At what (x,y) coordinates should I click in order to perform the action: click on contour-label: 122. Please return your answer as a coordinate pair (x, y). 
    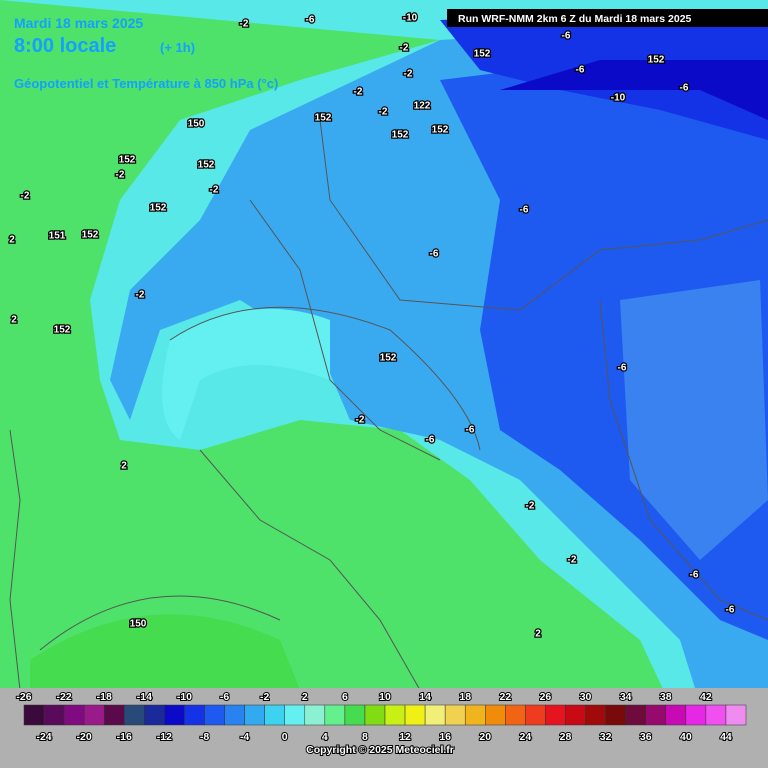
    Looking at the image, I should click on (422, 106).